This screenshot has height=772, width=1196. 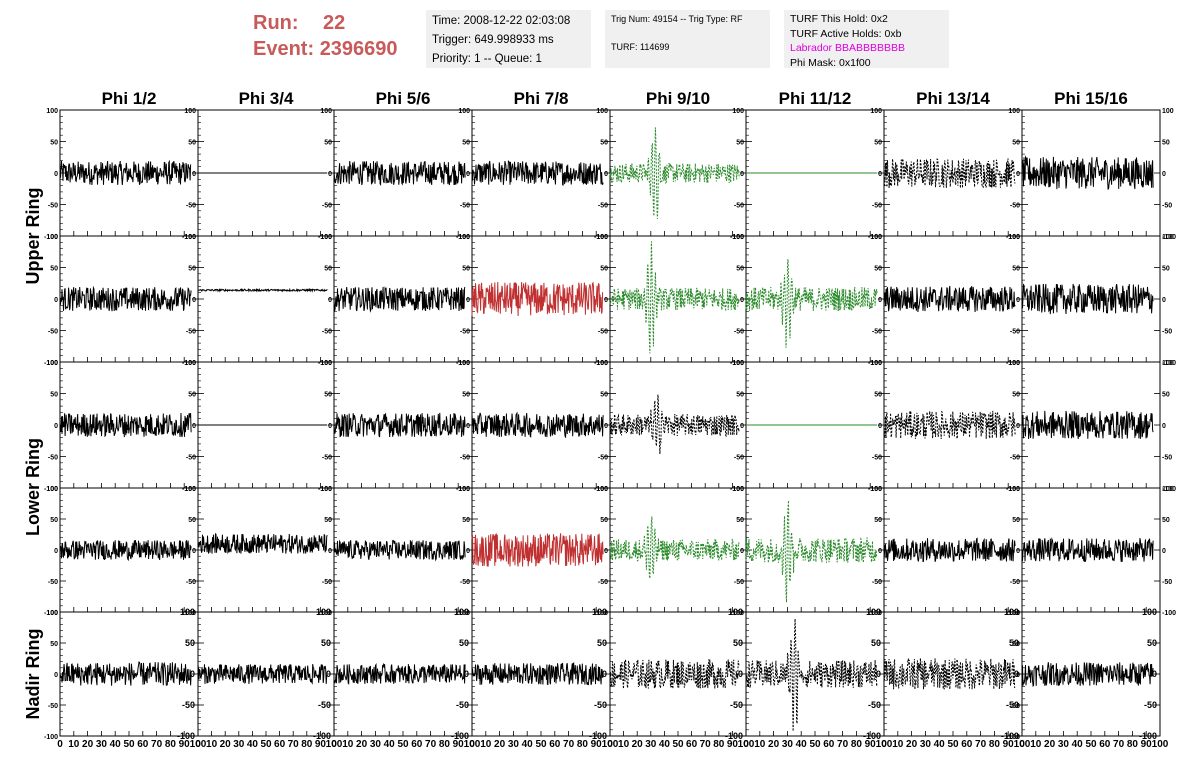 What do you see at coordinates (403, 744) in the screenshot?
I see `x-tick-label: 50` at bounding box center [403, 744].